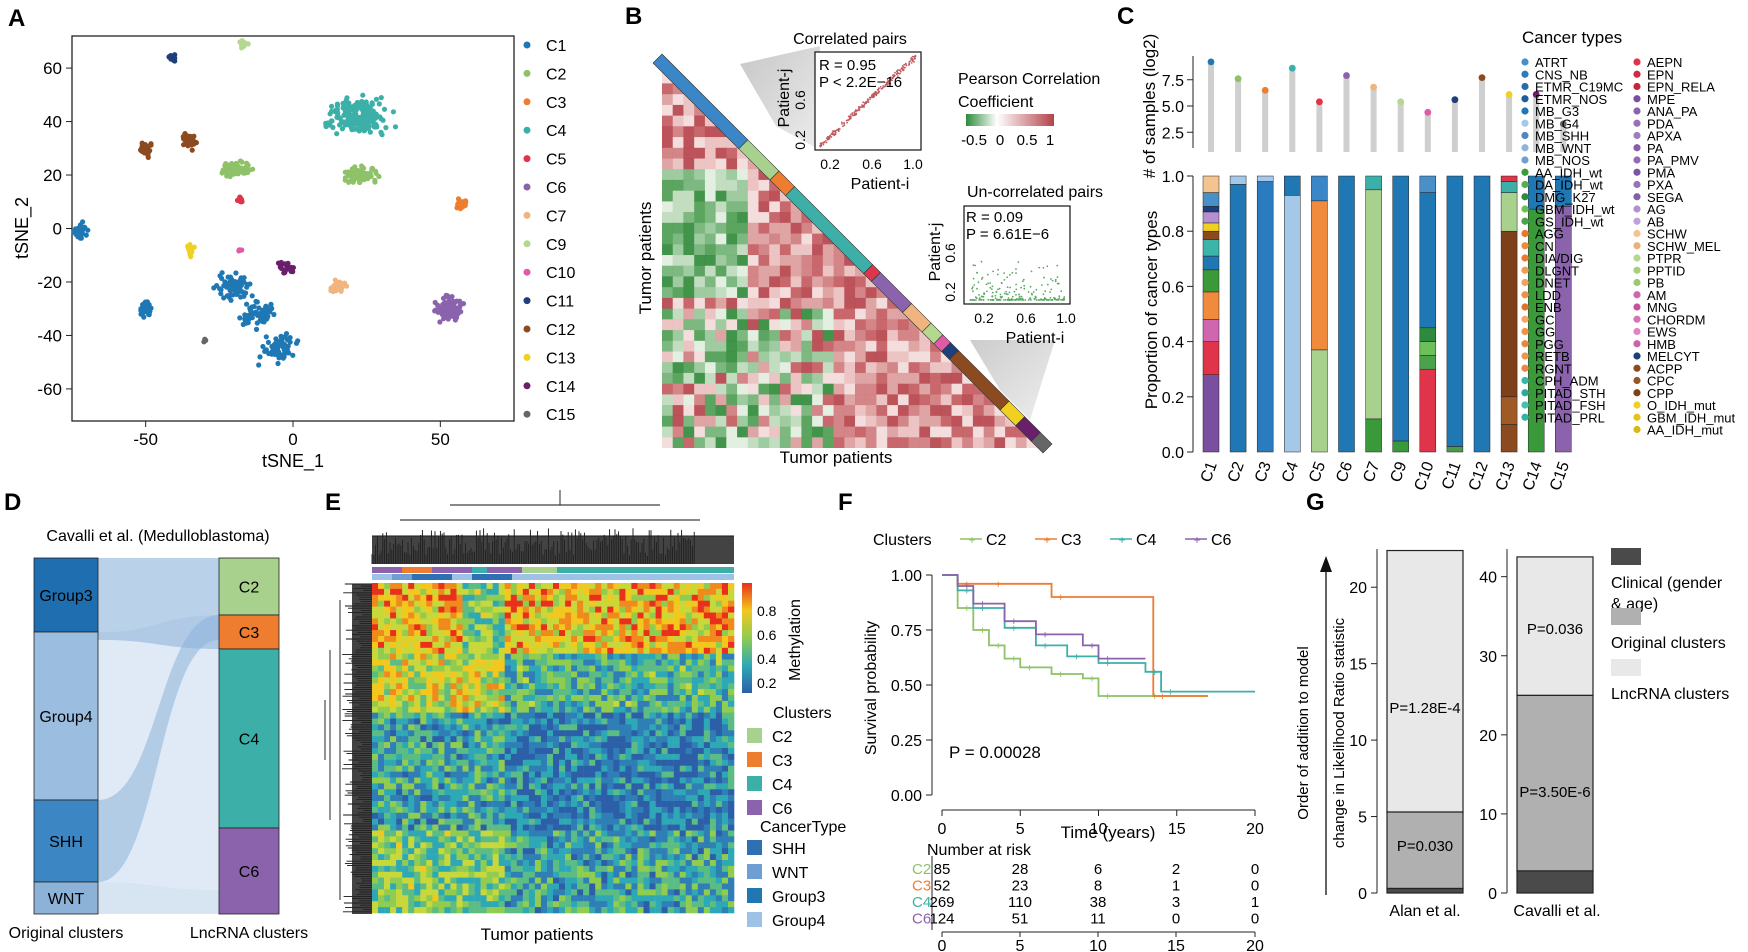 The image size is (1748, 952). I want to click on tsne-legend-label: C9, so click(556, 245).